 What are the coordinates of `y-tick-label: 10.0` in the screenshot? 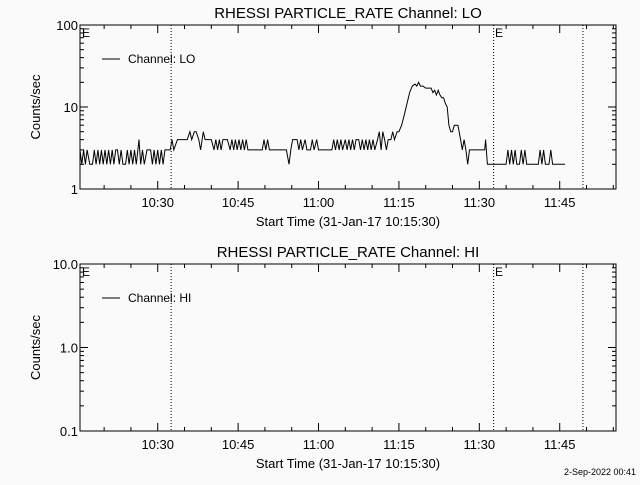 It's located at (65, 264).